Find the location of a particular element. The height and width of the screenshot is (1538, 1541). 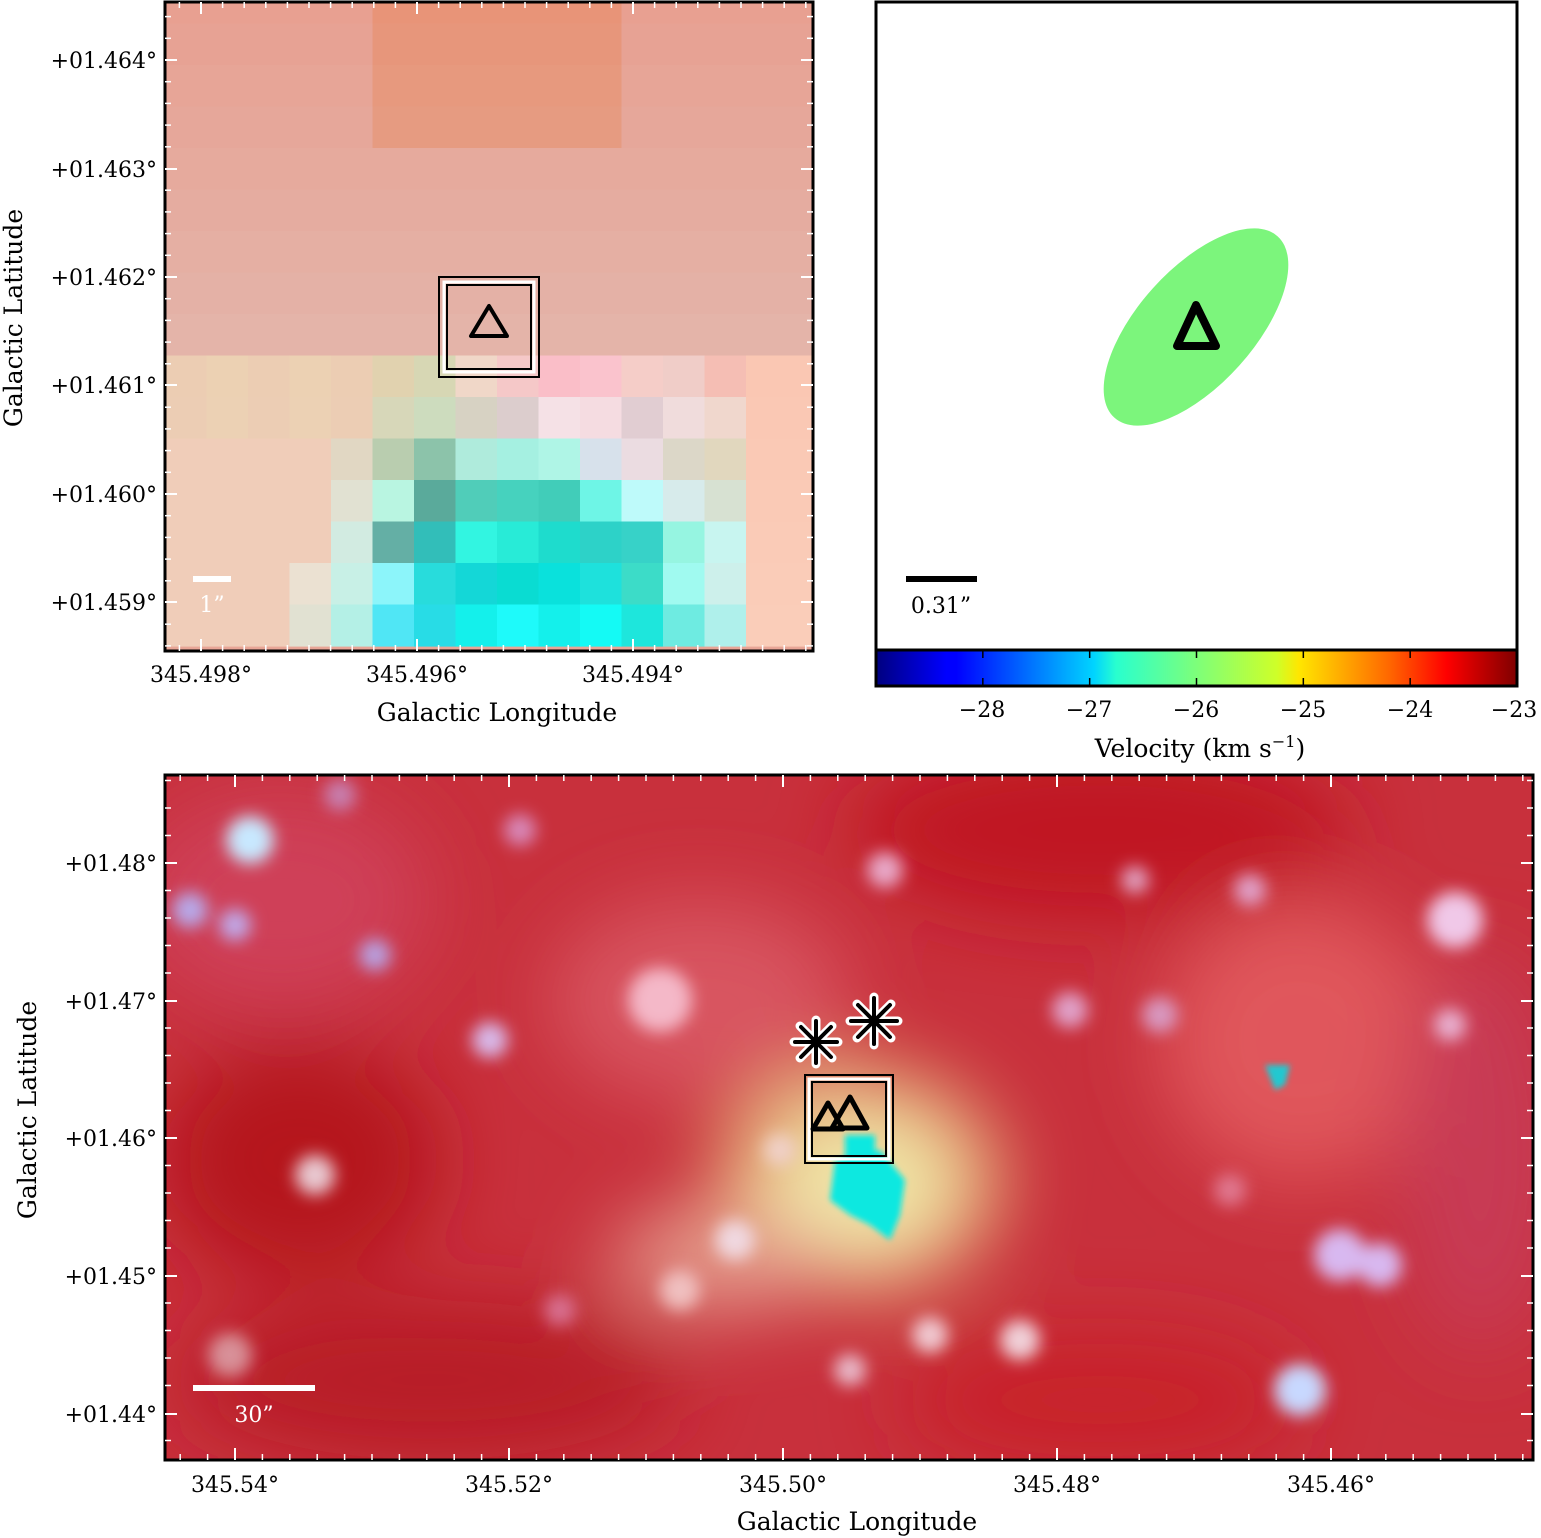

tl-ytick-label: +01.459° is located at coordinates (104, 603).